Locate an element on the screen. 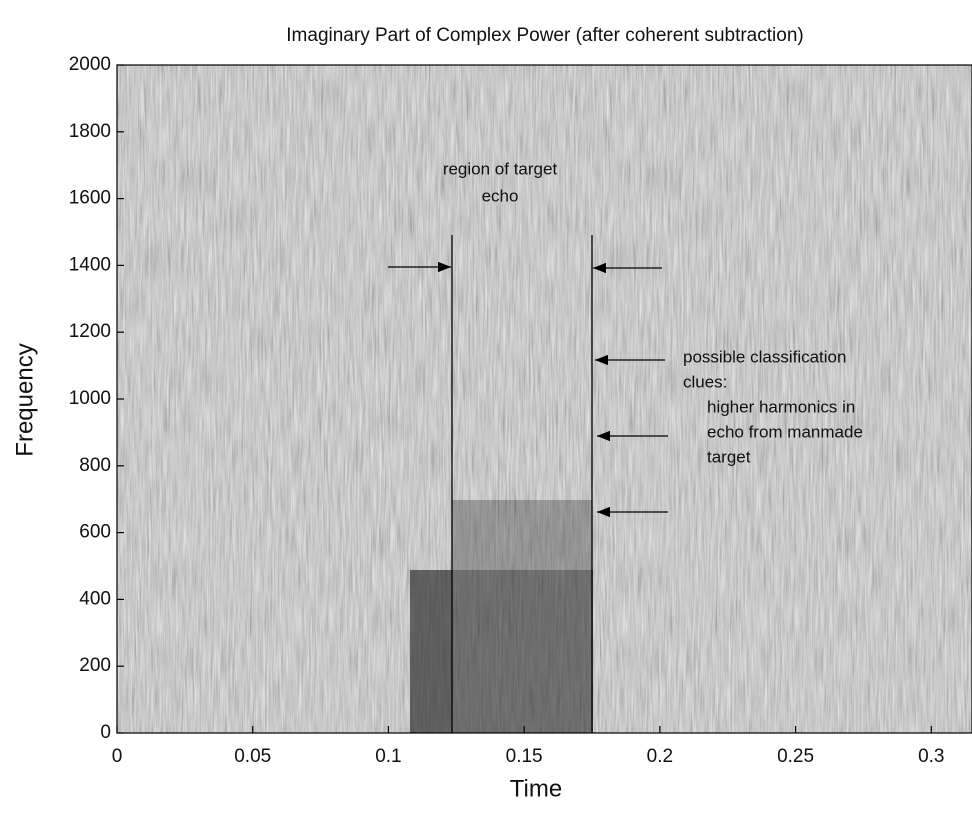  y-tick-label: 200 is located at coordinates (95, 665).